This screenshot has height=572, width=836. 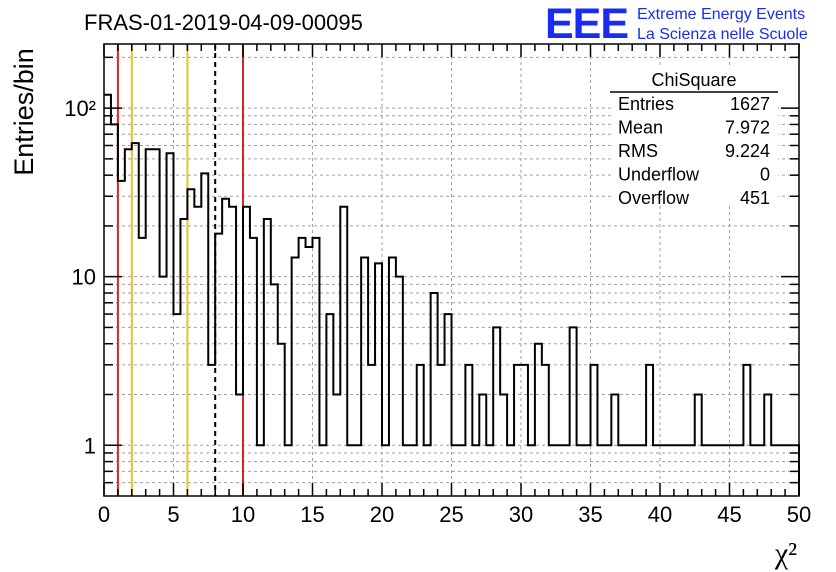 I want to click on x-tick-label: 30, so click(x=521, y=514).